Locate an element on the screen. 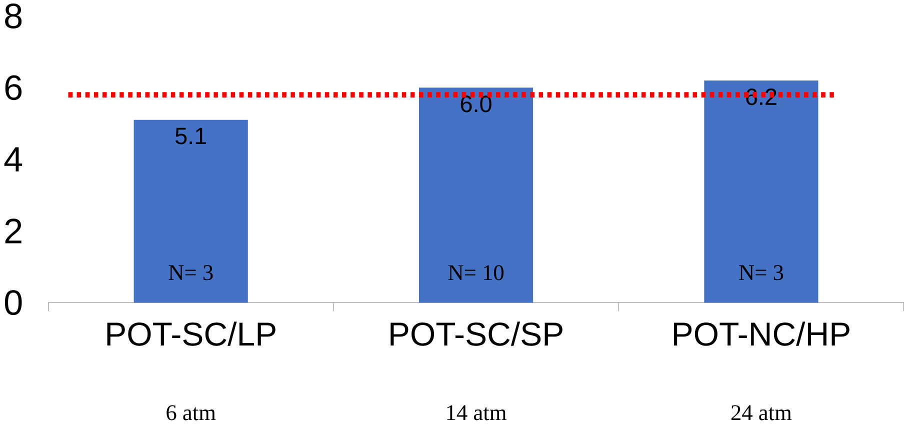 This screenshot has height=424, width=904. x-tick-label: POT-NC/HP is located at coordinates (762, 334).